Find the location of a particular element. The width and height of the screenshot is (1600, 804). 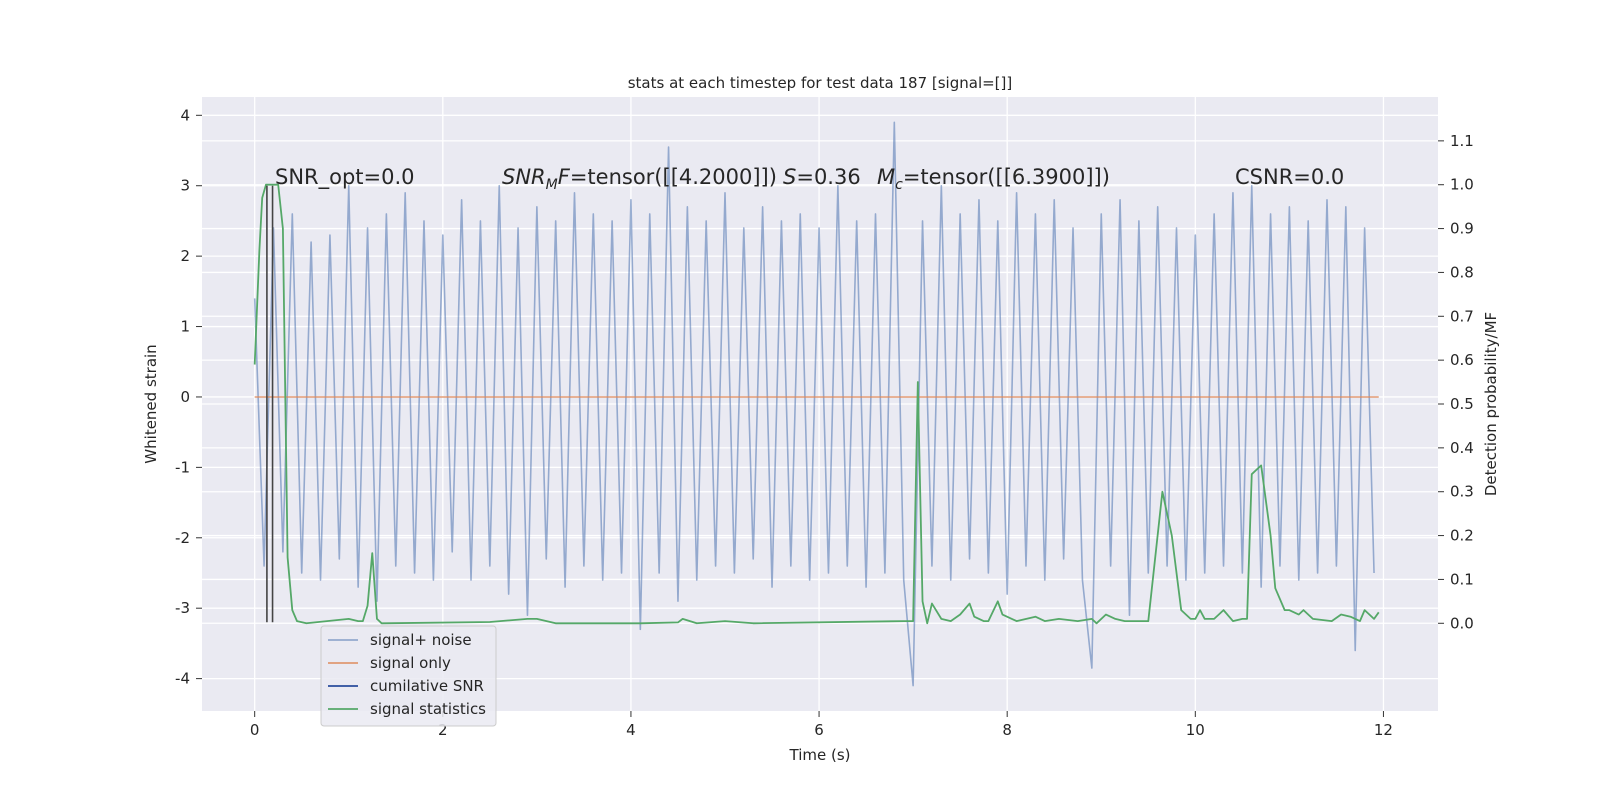

legend-box is located at coordinates (408, 676).